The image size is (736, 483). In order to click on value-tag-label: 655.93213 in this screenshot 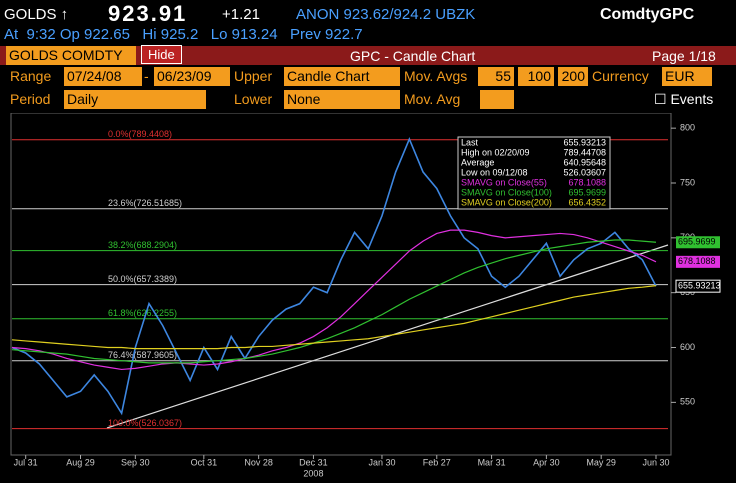, I will do `click(699, 286)`.